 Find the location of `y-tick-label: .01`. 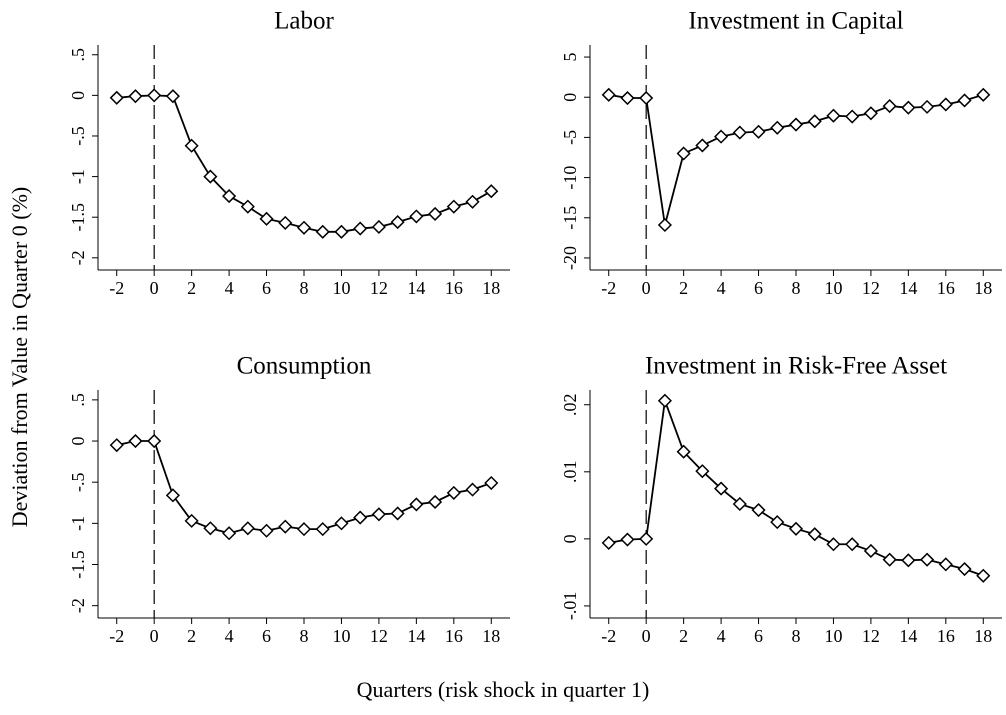

y-tick-label: .01 is located at coordinates (570, 472).